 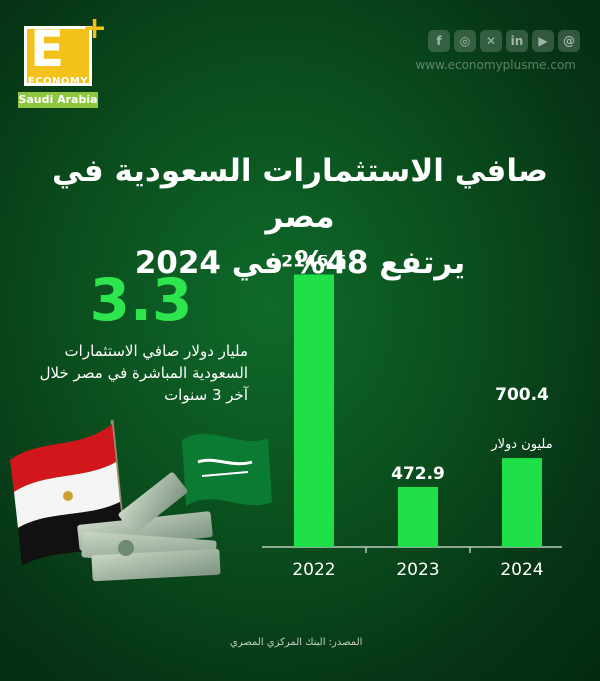 I want to click on twitter-icon: ✕, so click(x=491, y=41).